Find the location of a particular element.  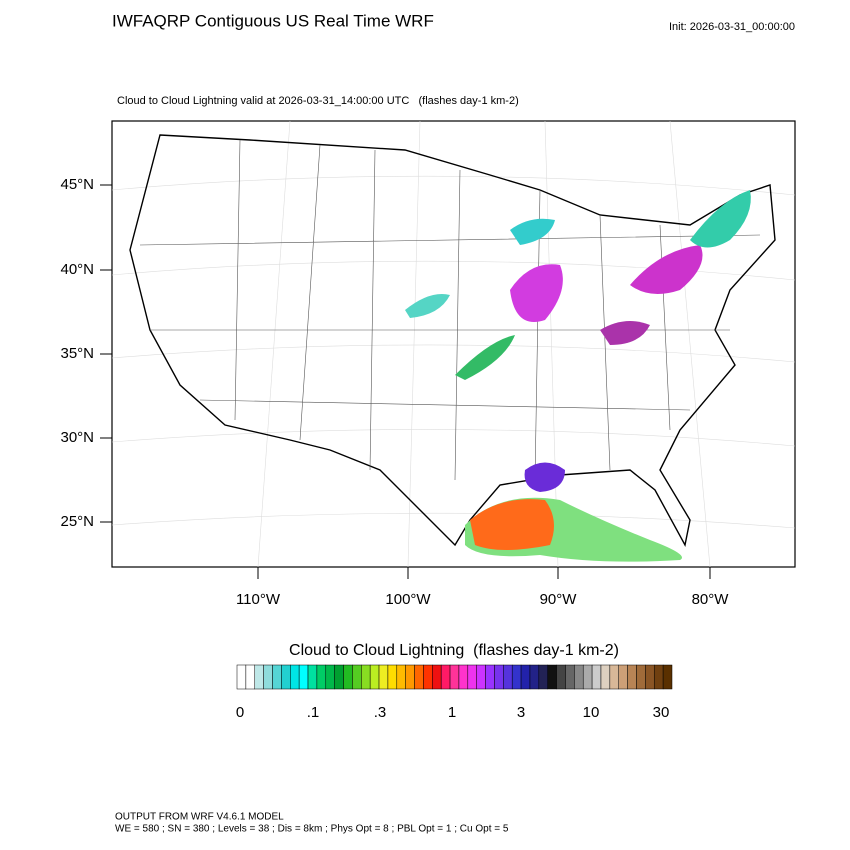

lat-label: 30°N is located at coordinates (77, 437).